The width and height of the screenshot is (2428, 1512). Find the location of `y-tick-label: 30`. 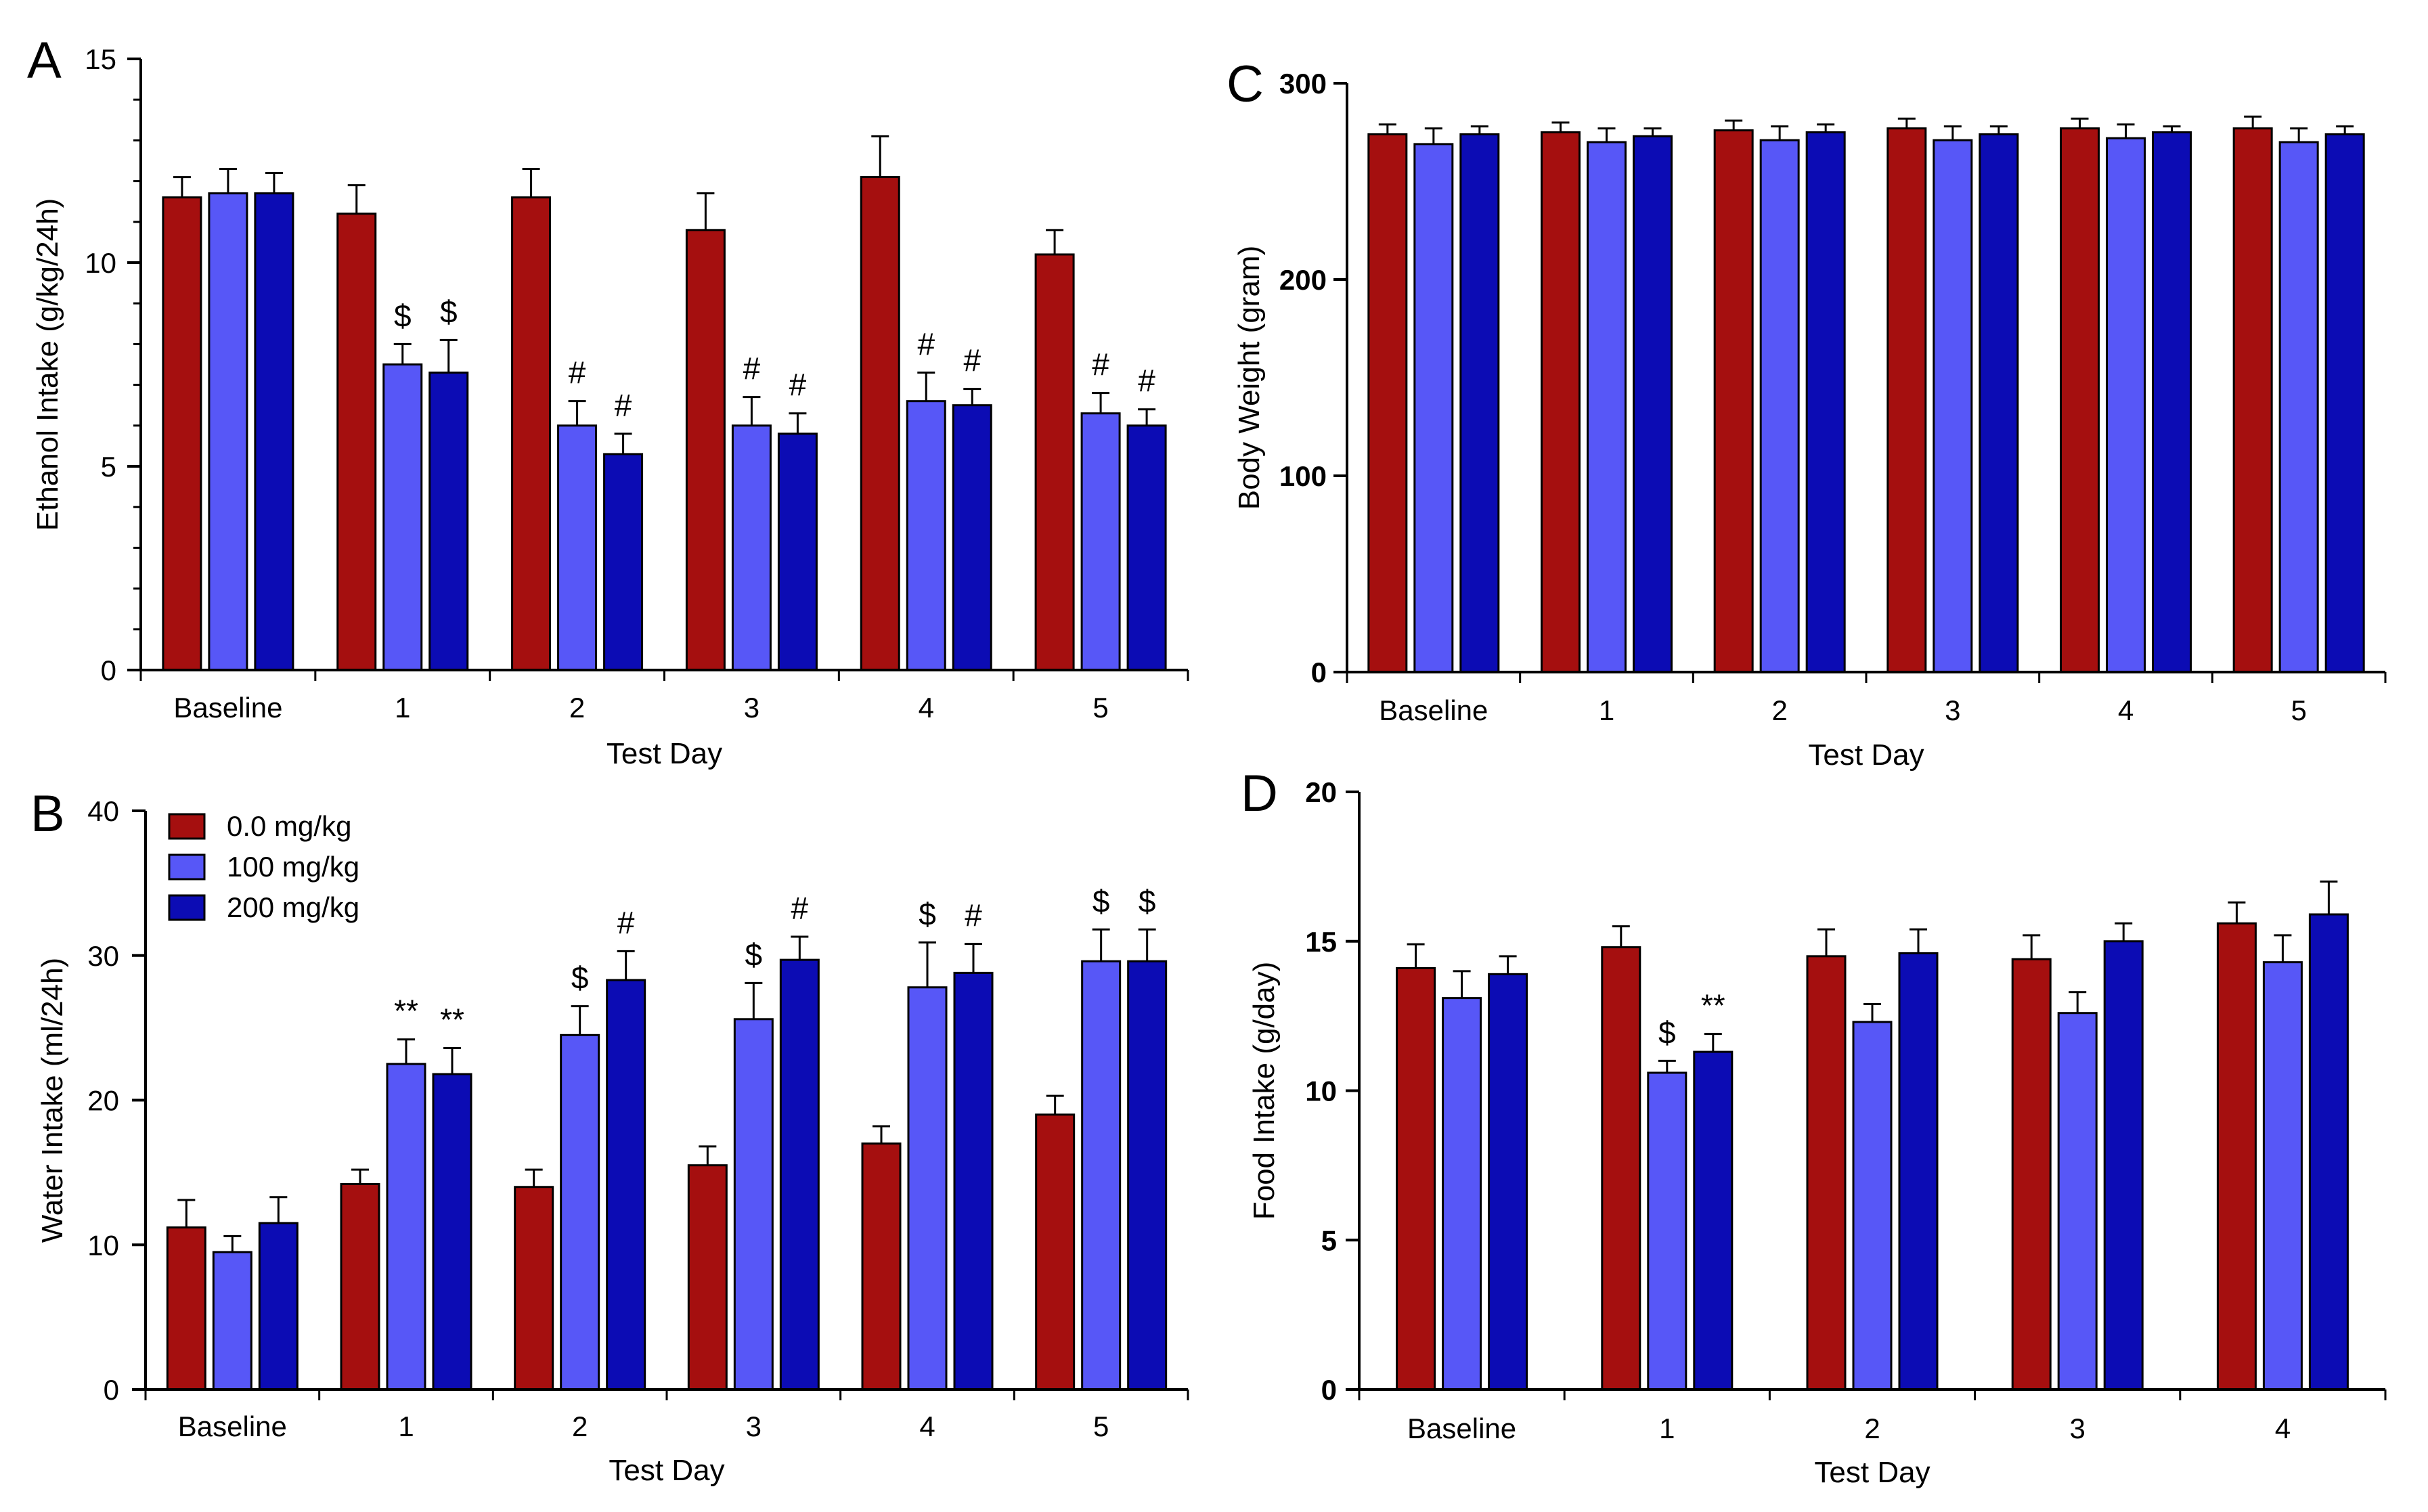

y-tick-label: 30 is located at coordinates (103, 956).